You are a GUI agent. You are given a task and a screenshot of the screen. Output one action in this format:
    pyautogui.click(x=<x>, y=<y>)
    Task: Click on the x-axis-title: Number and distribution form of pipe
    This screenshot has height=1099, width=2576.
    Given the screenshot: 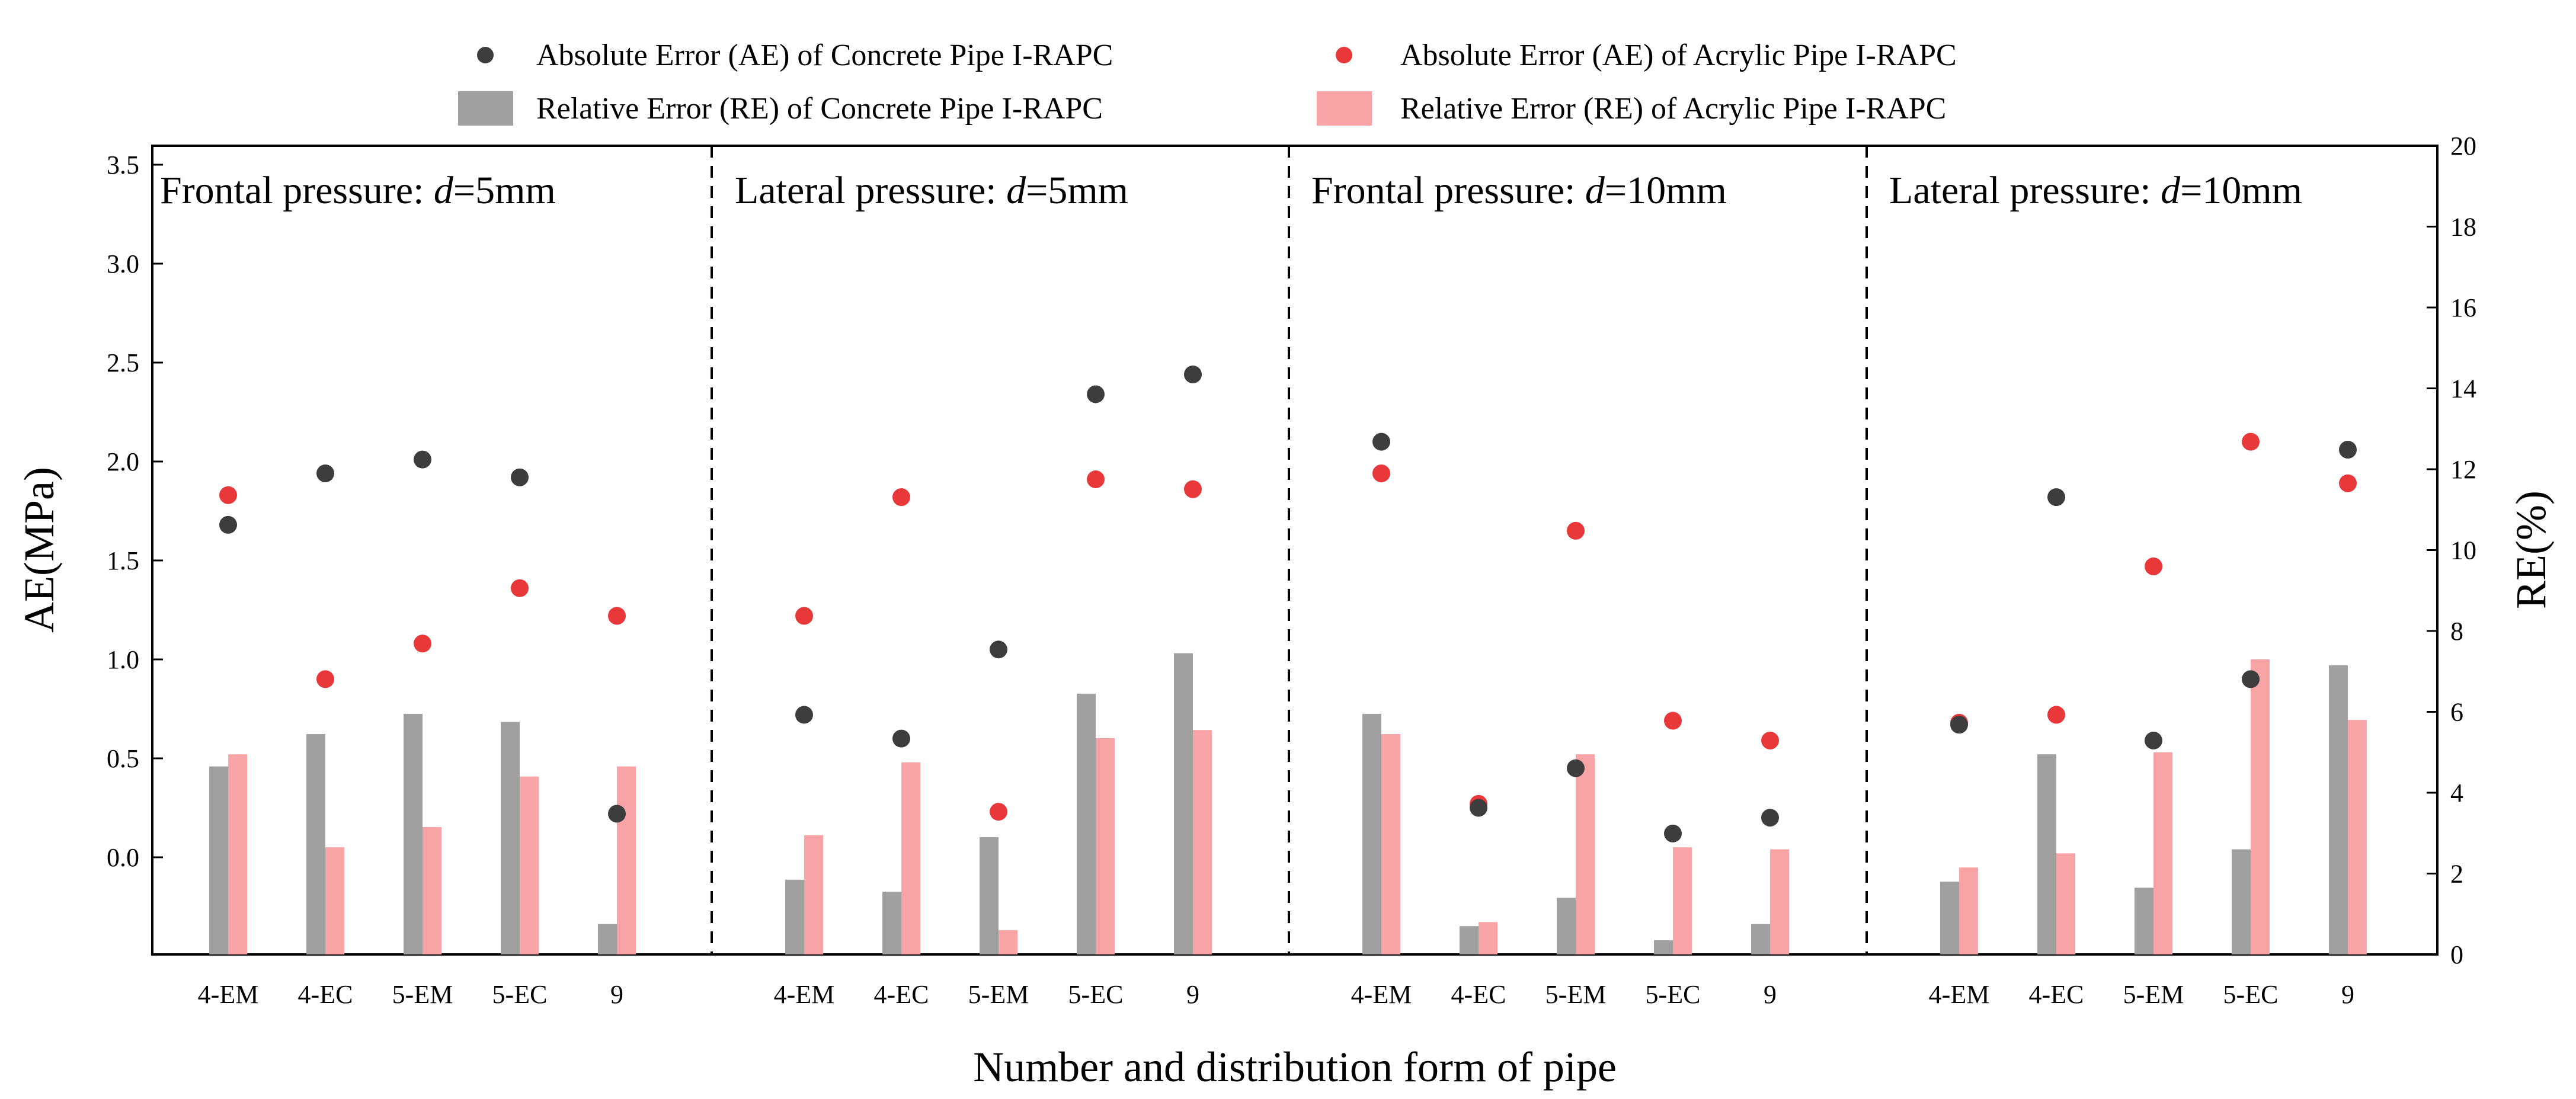 What is the action you would take?
    pyautogui.click(x=1295, y=1067)
    